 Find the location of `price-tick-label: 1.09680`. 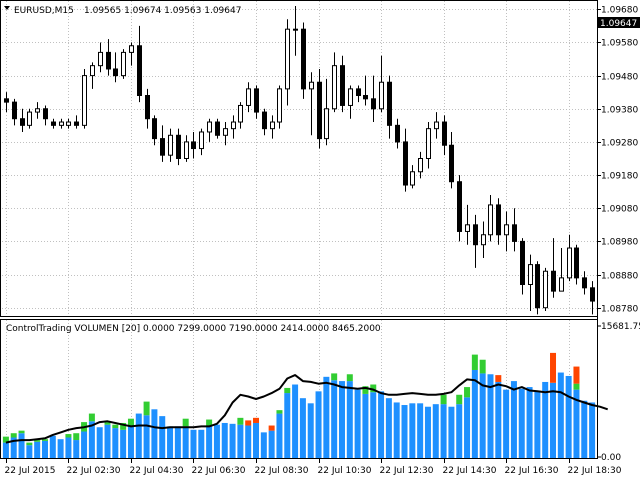

price-tick-label: 1.09680 is located at coordinates (619, 11).